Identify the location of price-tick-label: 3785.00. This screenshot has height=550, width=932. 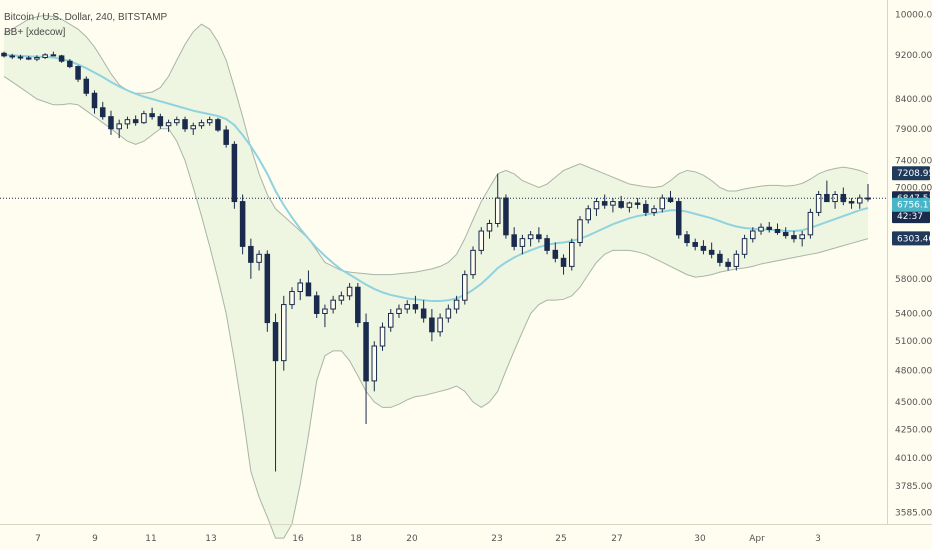
(913, 487).